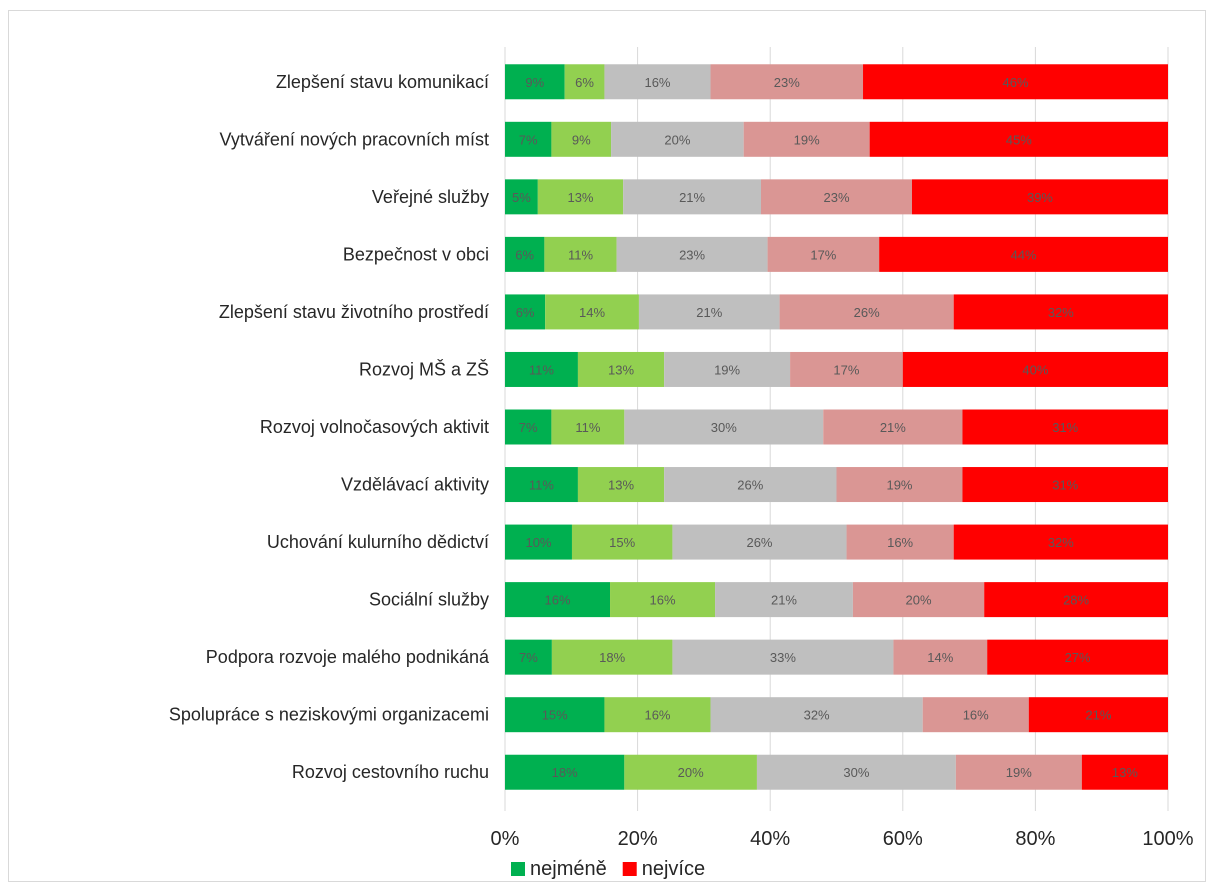  I want to click on data-label: 33%, so click(783, 657).